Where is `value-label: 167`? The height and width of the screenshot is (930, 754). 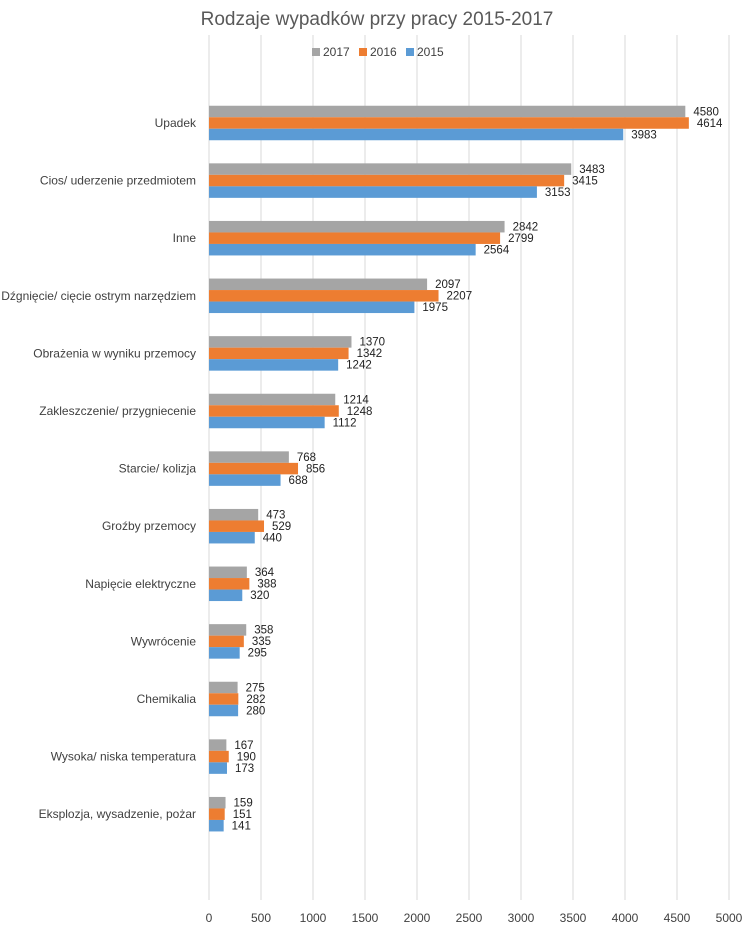 value-label: 167 is located at coordinates (243, 746).